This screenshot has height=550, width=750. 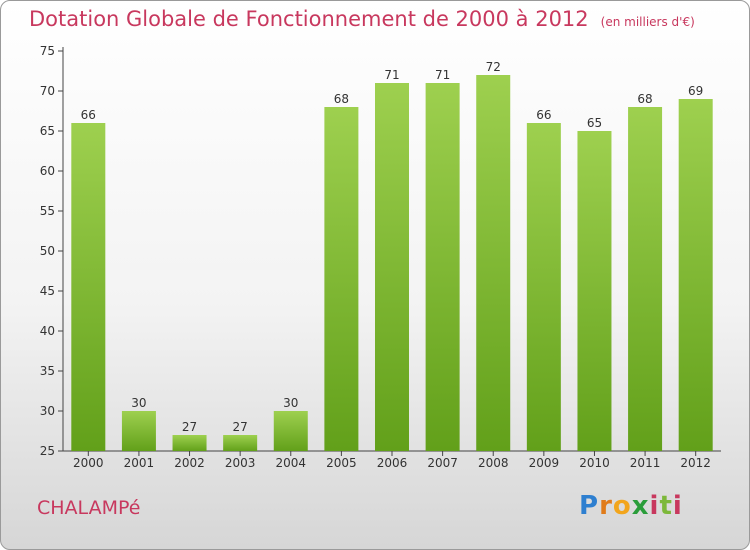 I want to click on x-tick-label: 2011, so click(x=645, y=463).